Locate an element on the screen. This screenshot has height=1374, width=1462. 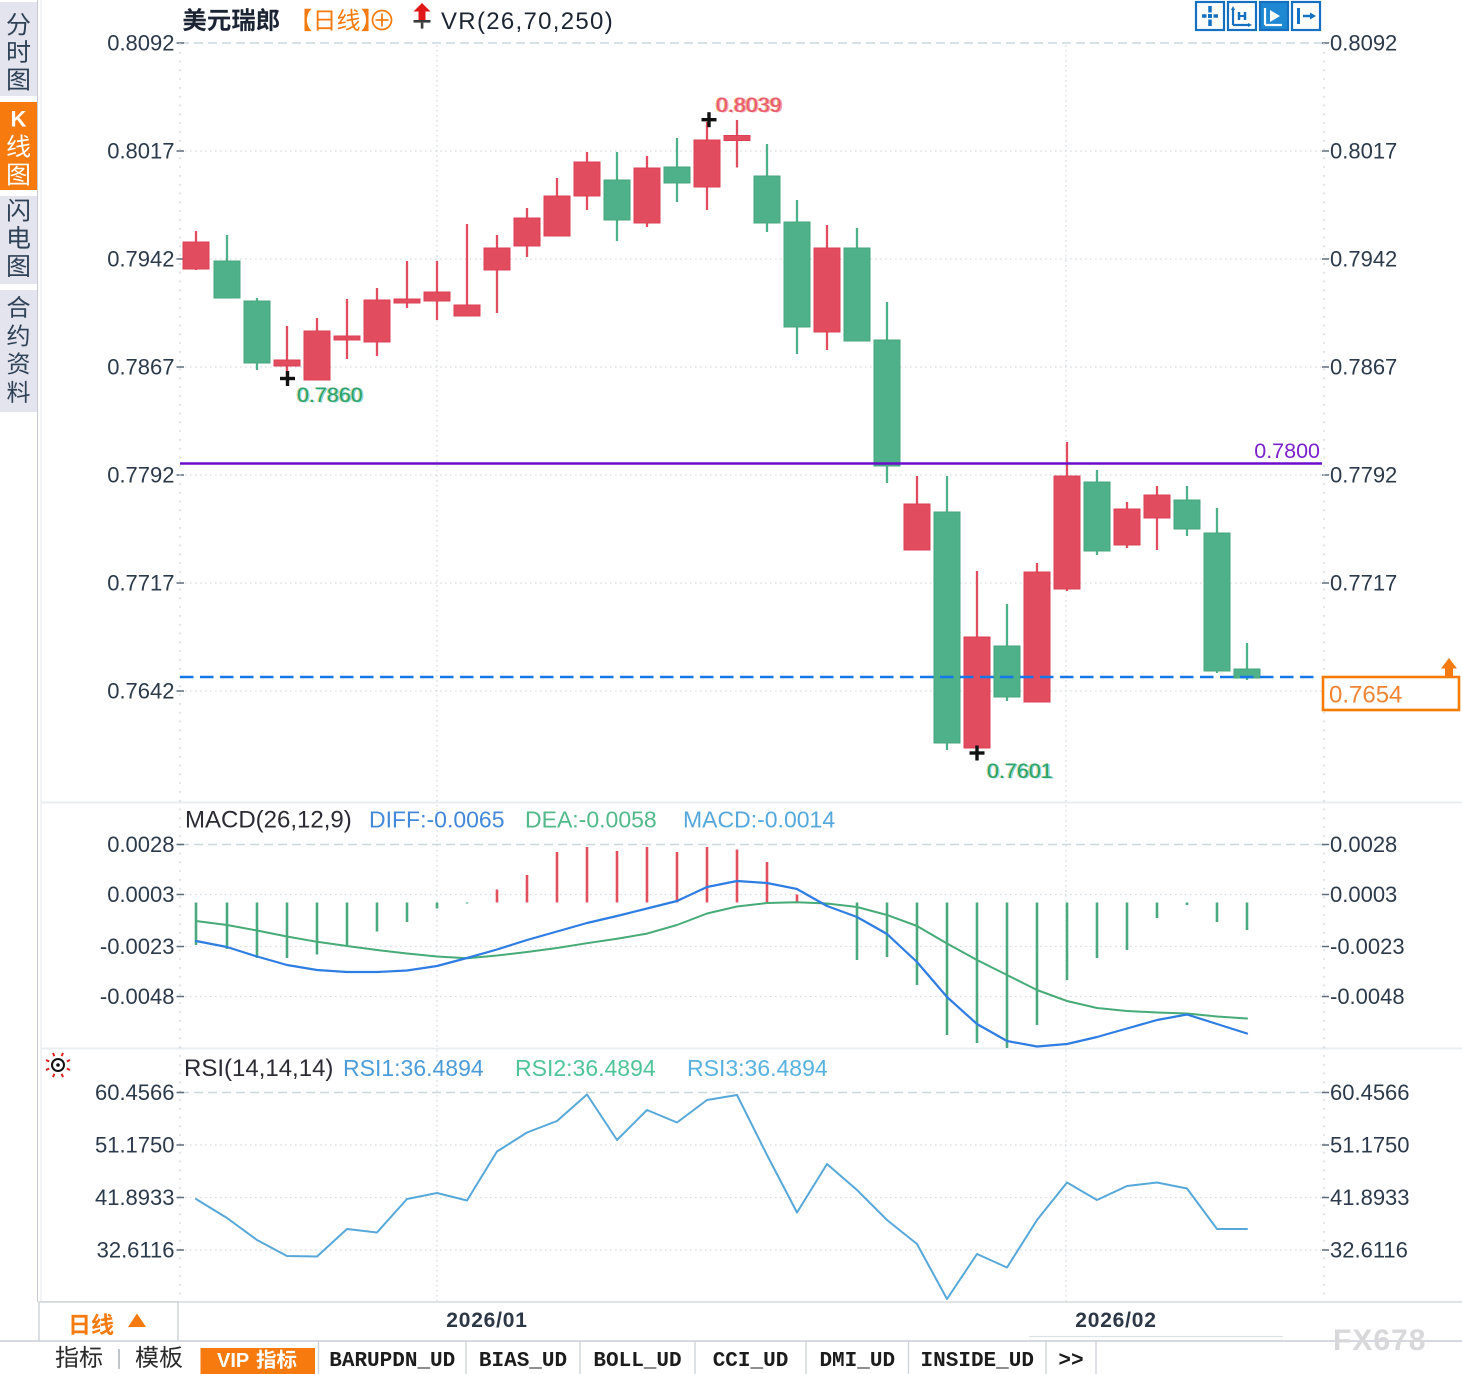
svg-text: BIAS_UD is located at coordinates (523, 1361).